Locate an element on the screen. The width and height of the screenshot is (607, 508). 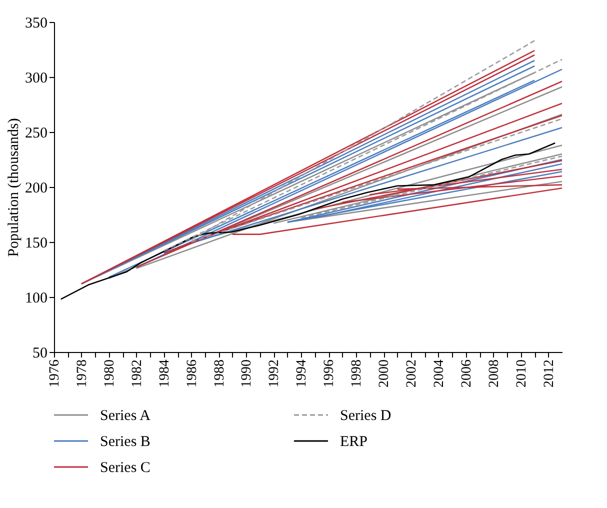
x-tick-label: 2002 is located at coordinates (412, 374).